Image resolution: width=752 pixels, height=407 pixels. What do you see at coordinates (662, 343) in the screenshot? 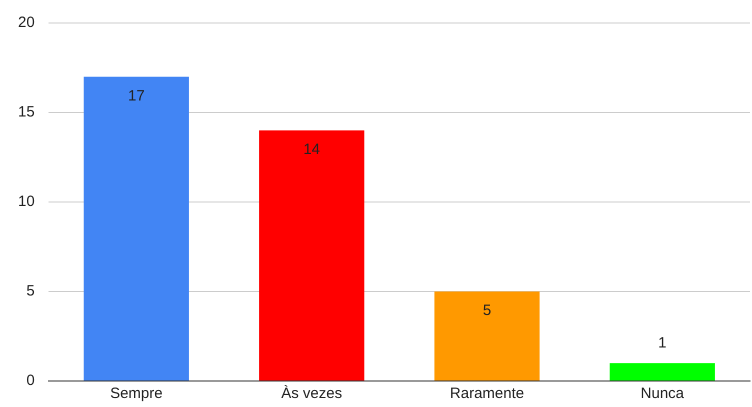
I see `data-label: 1` at bounding box center [662, 343].